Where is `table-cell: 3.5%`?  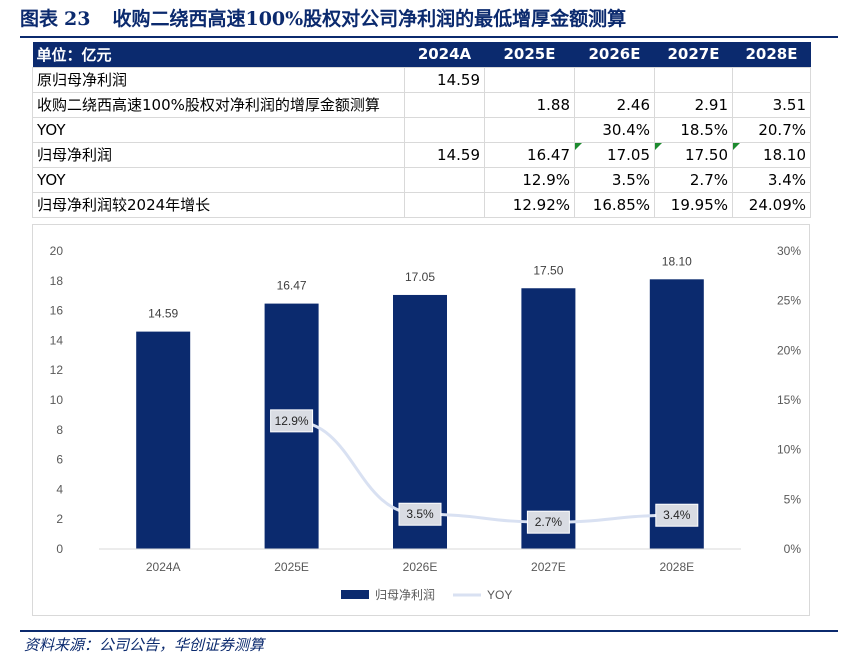
table-cell: 3.5% is located at coordinates (614, 179).